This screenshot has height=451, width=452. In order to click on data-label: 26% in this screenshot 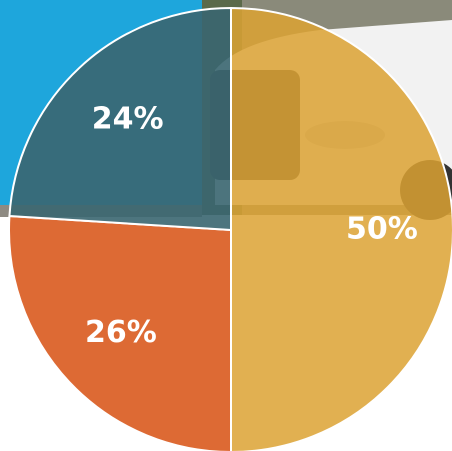, I will do `click(121, 332)`.